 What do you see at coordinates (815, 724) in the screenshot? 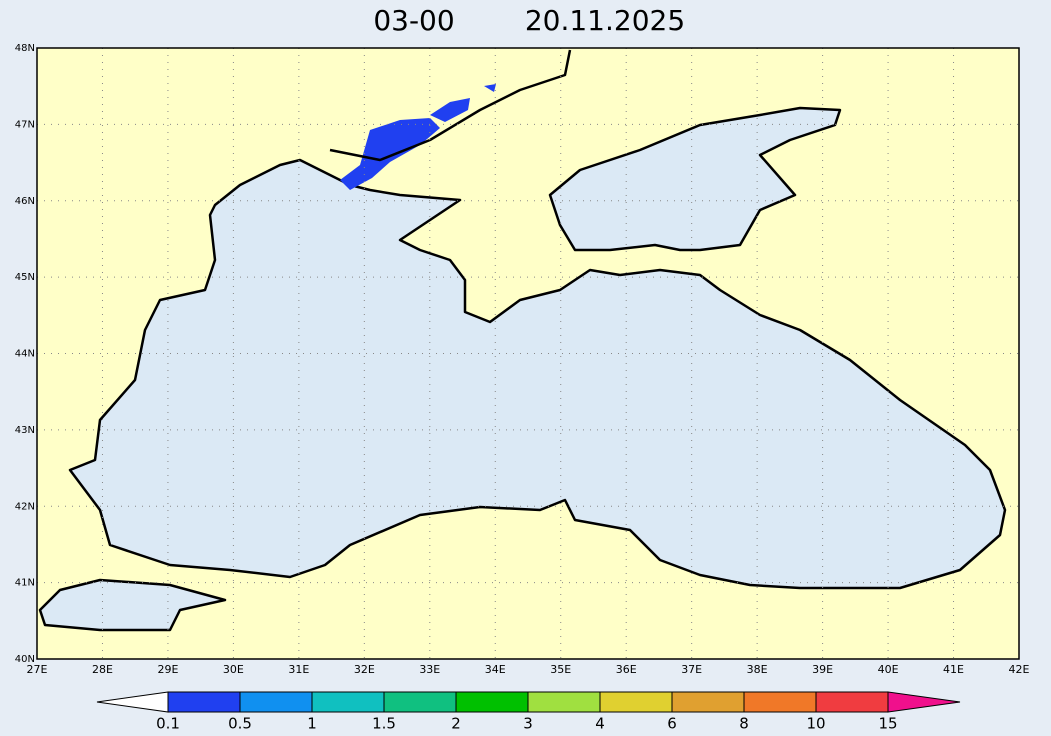
I see `colorbar-label: 10` at bounding box center [815, 724].